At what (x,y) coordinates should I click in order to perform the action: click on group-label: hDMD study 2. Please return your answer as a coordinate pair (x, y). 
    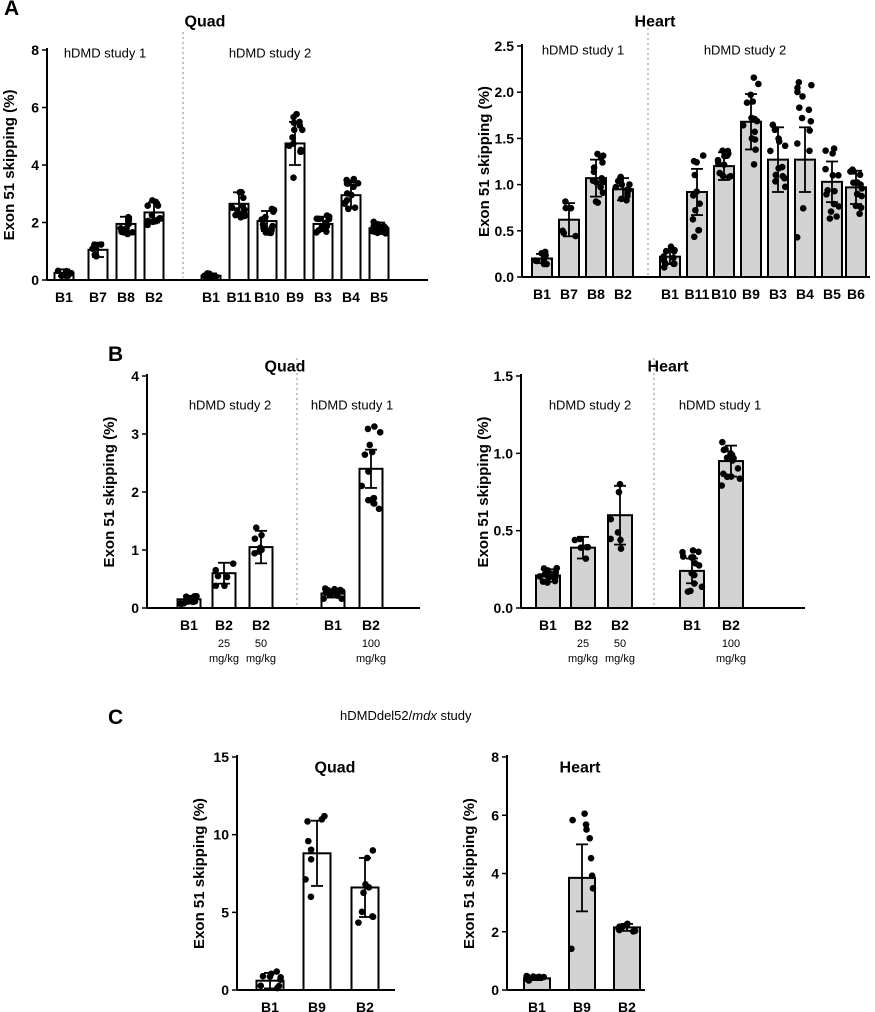
    Looking at the image, I should click on (745, 50).